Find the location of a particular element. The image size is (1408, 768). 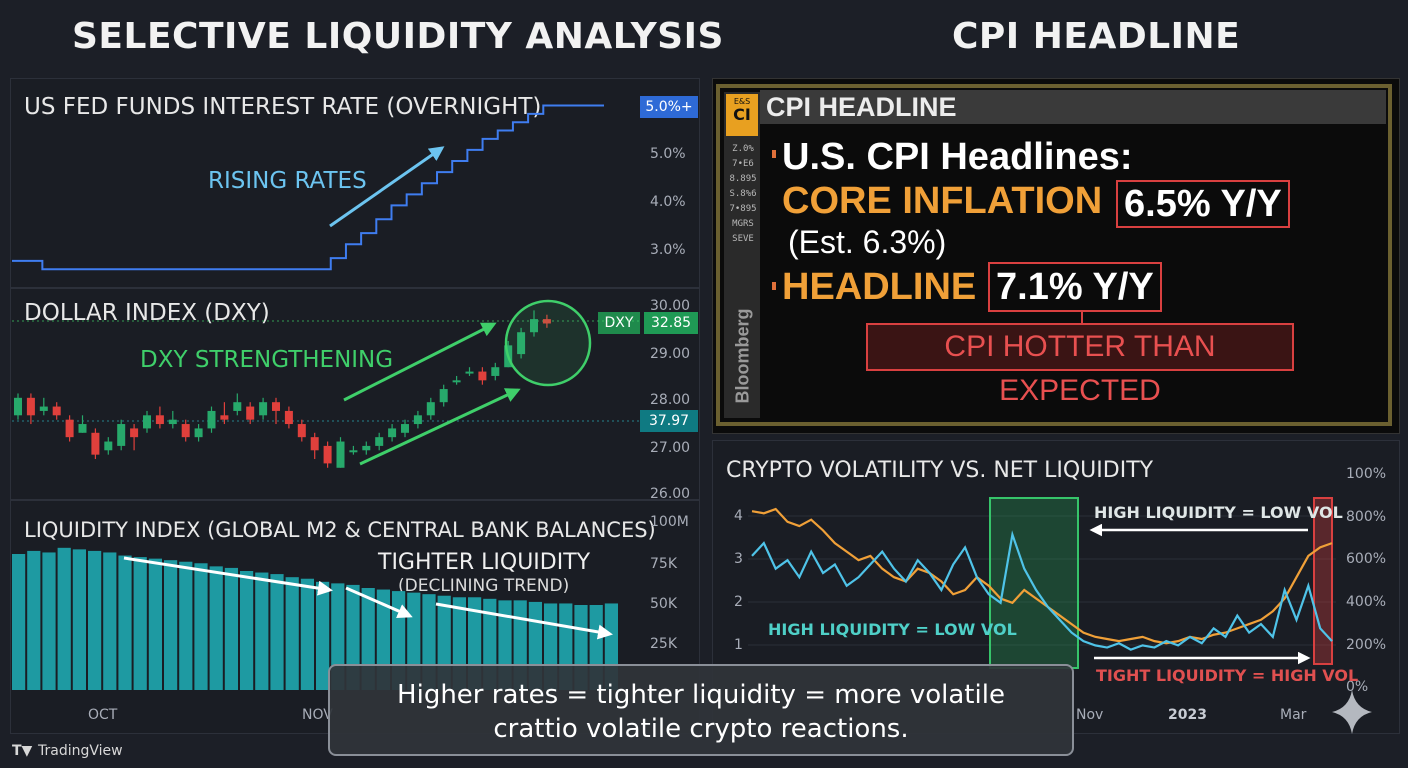

bloomberg-logo: E&S CI is located at coordinates (742, 115).